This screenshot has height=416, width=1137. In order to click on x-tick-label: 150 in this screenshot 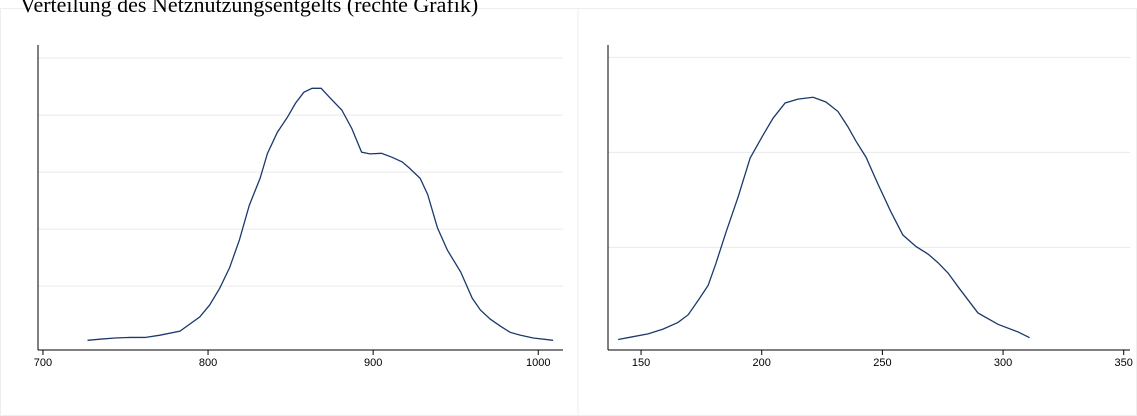, I will do `click(641, 363)`.